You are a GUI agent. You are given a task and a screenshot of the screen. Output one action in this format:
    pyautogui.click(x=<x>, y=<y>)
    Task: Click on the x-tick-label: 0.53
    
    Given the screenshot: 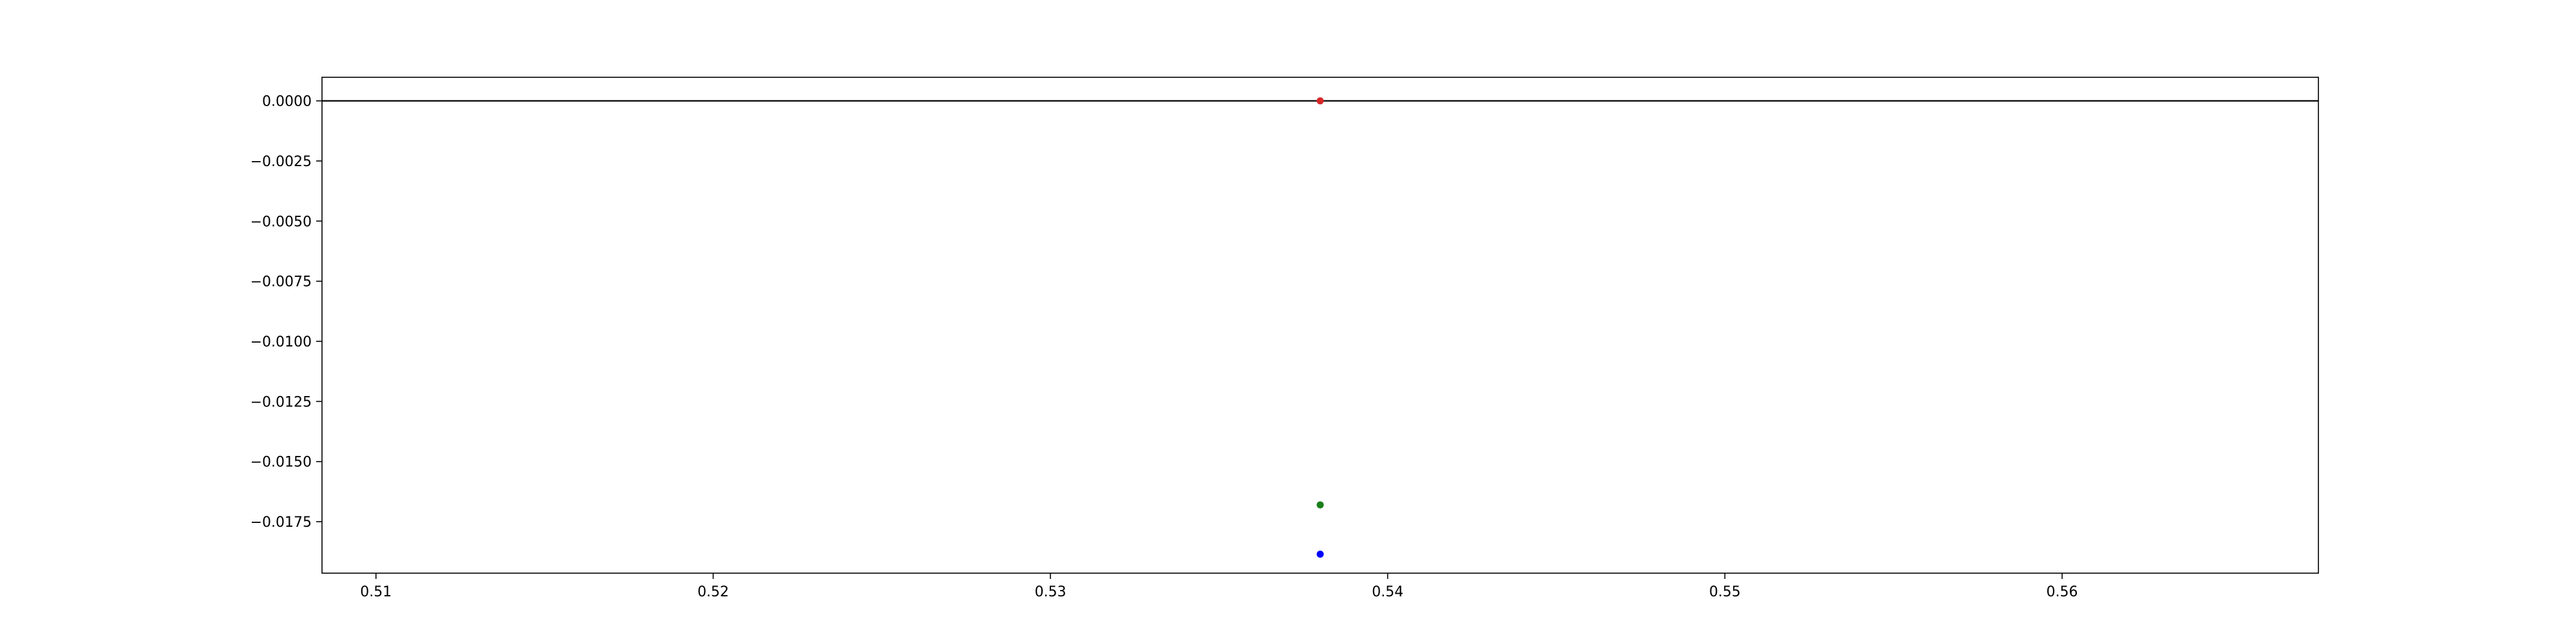 What is the action you would take?
    pyautogui.click(x=1050, y=592)
    